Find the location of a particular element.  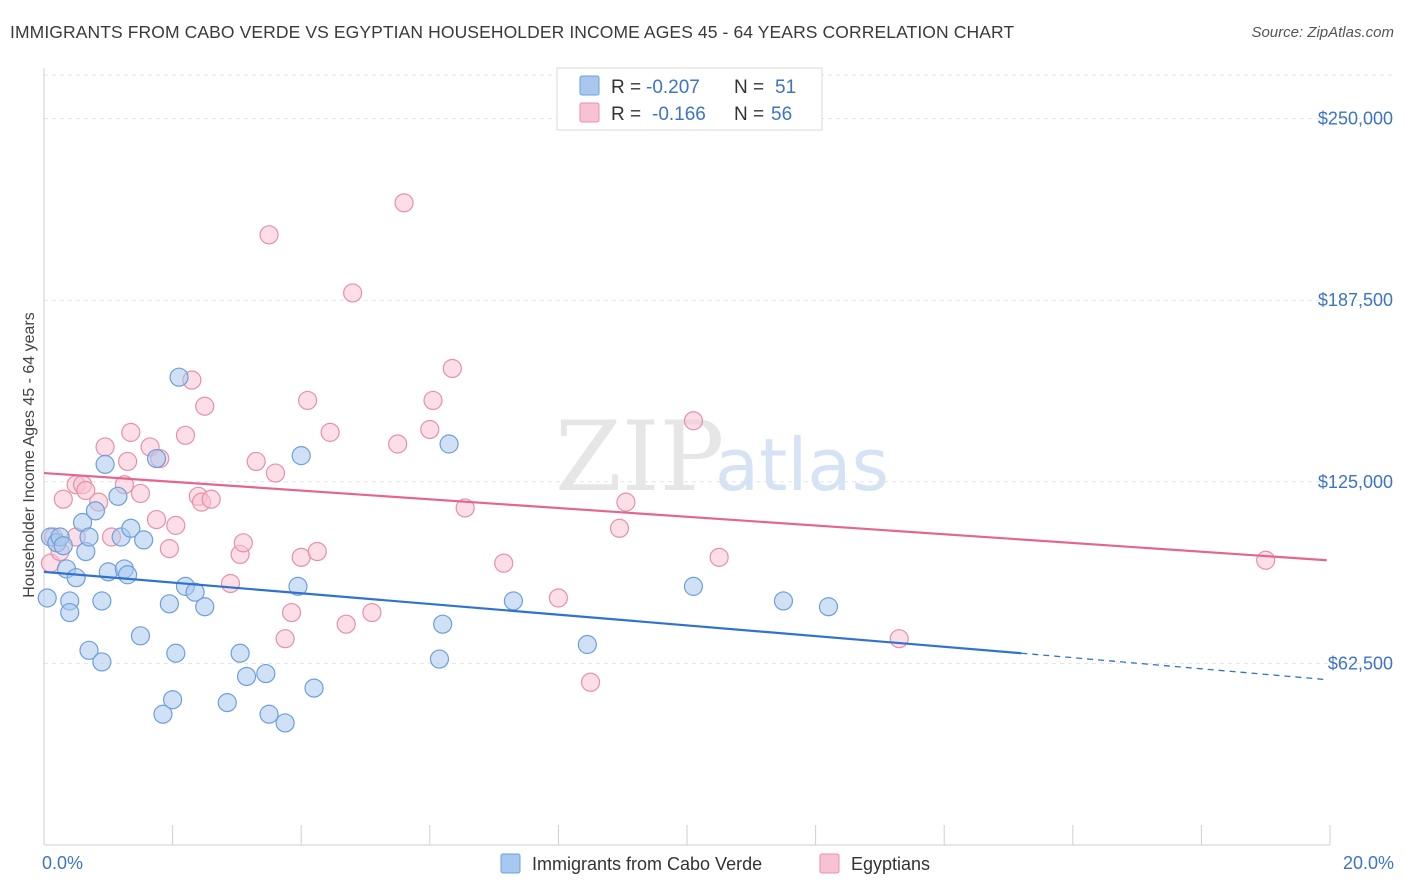

legend-r-label-2: R = is located at coordinates (626, 114).